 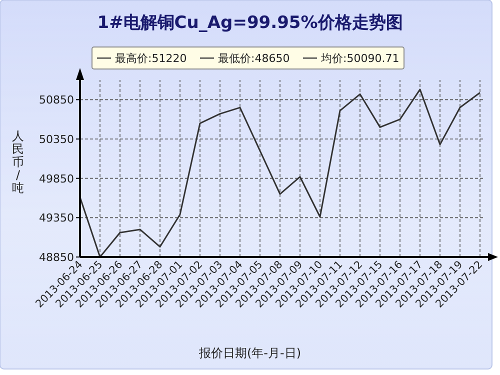 I want to click on y-tick-label: 50850, so click(x=56, y=100).